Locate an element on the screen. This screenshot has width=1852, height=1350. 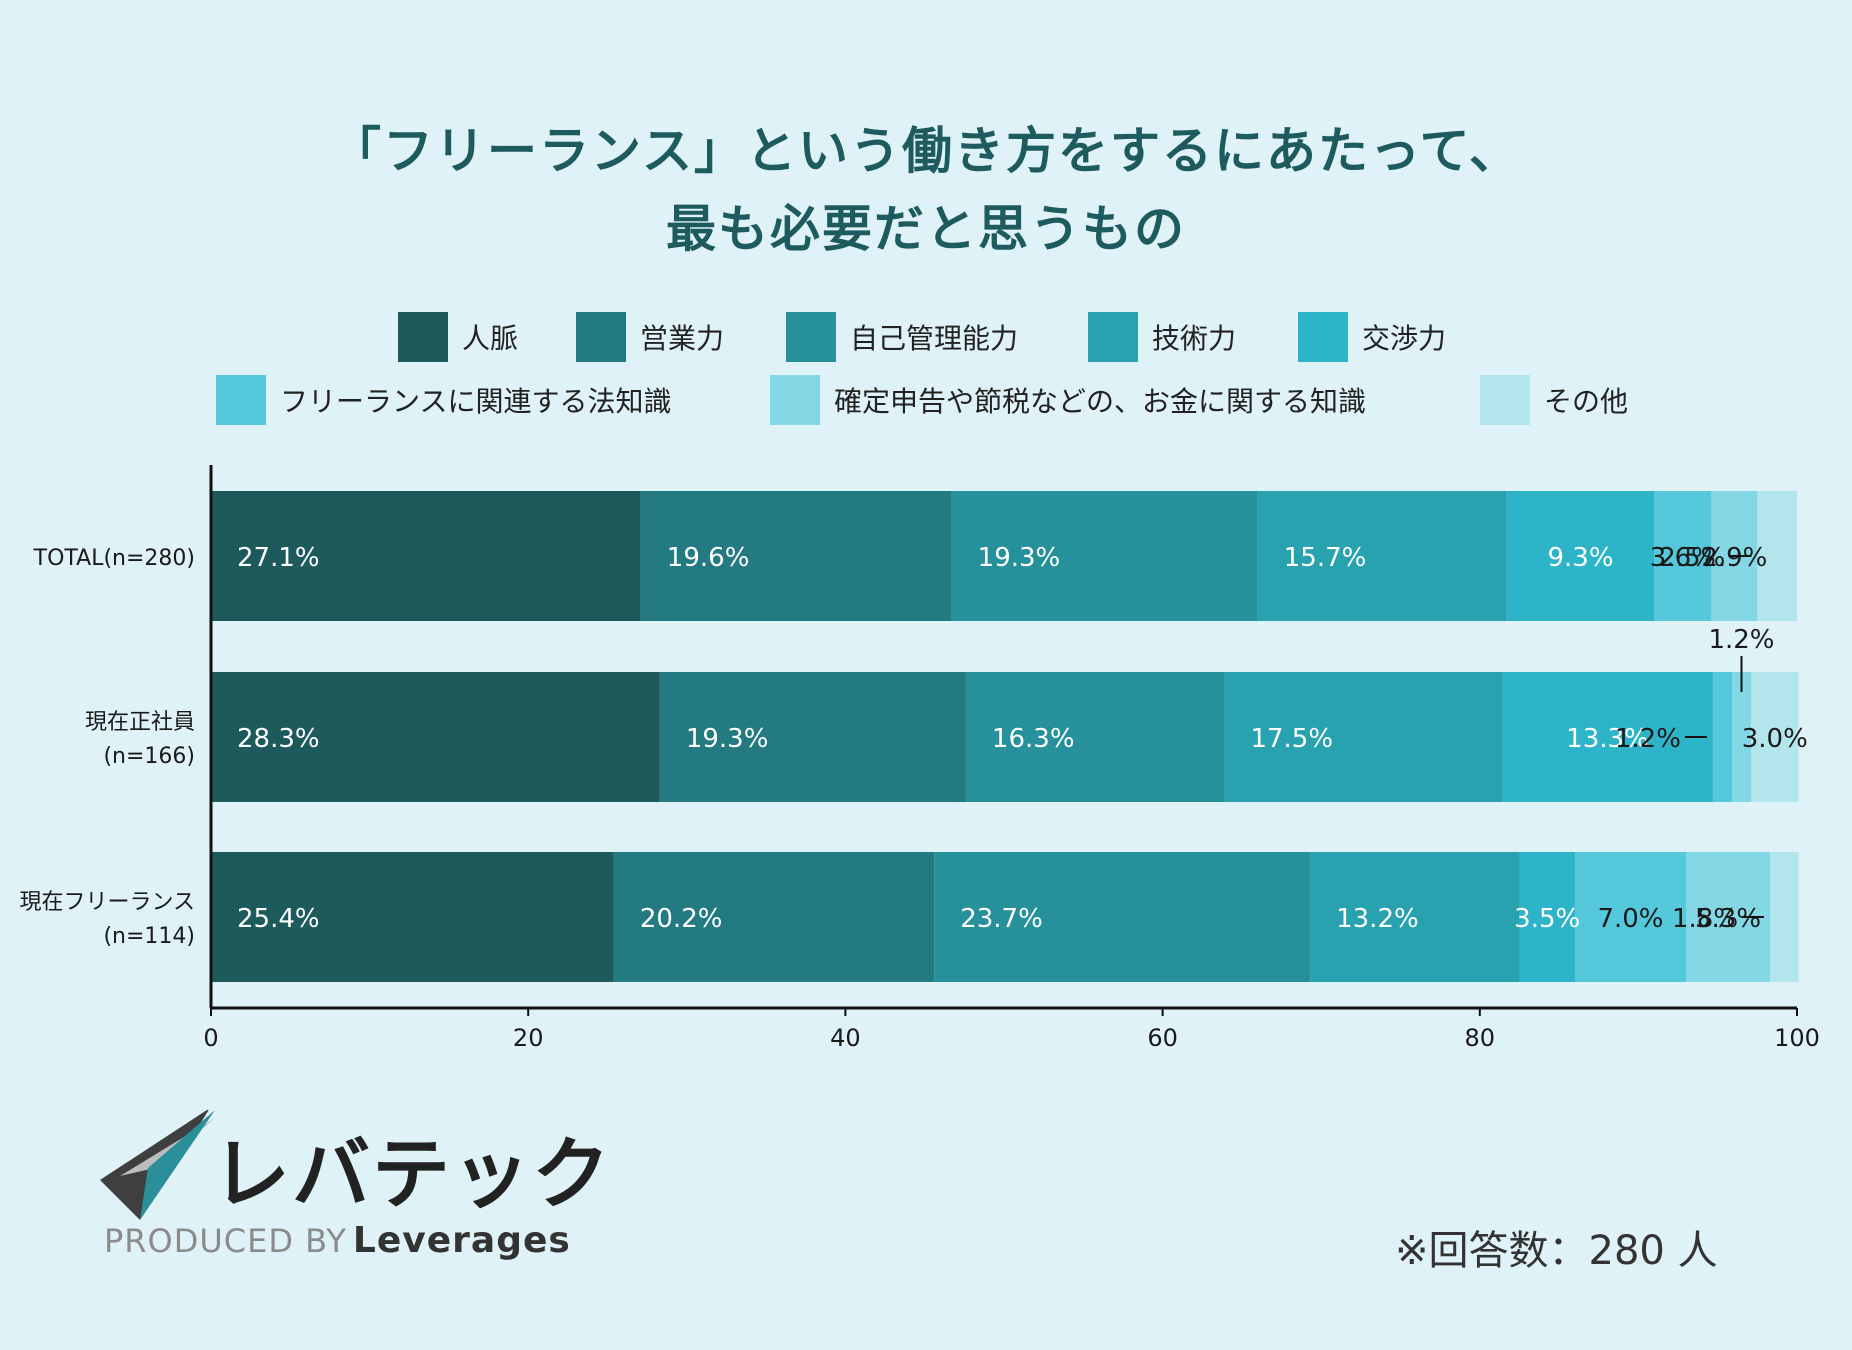
produced-by: PRODUCED BY Leverages is located at coordinates (337, 1240).